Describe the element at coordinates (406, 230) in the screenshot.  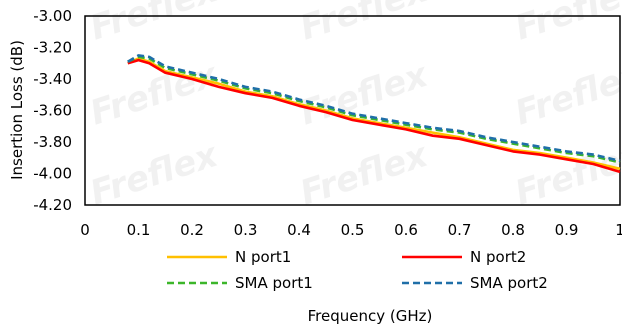
I see `x-tick-label: 0.6` at that location.